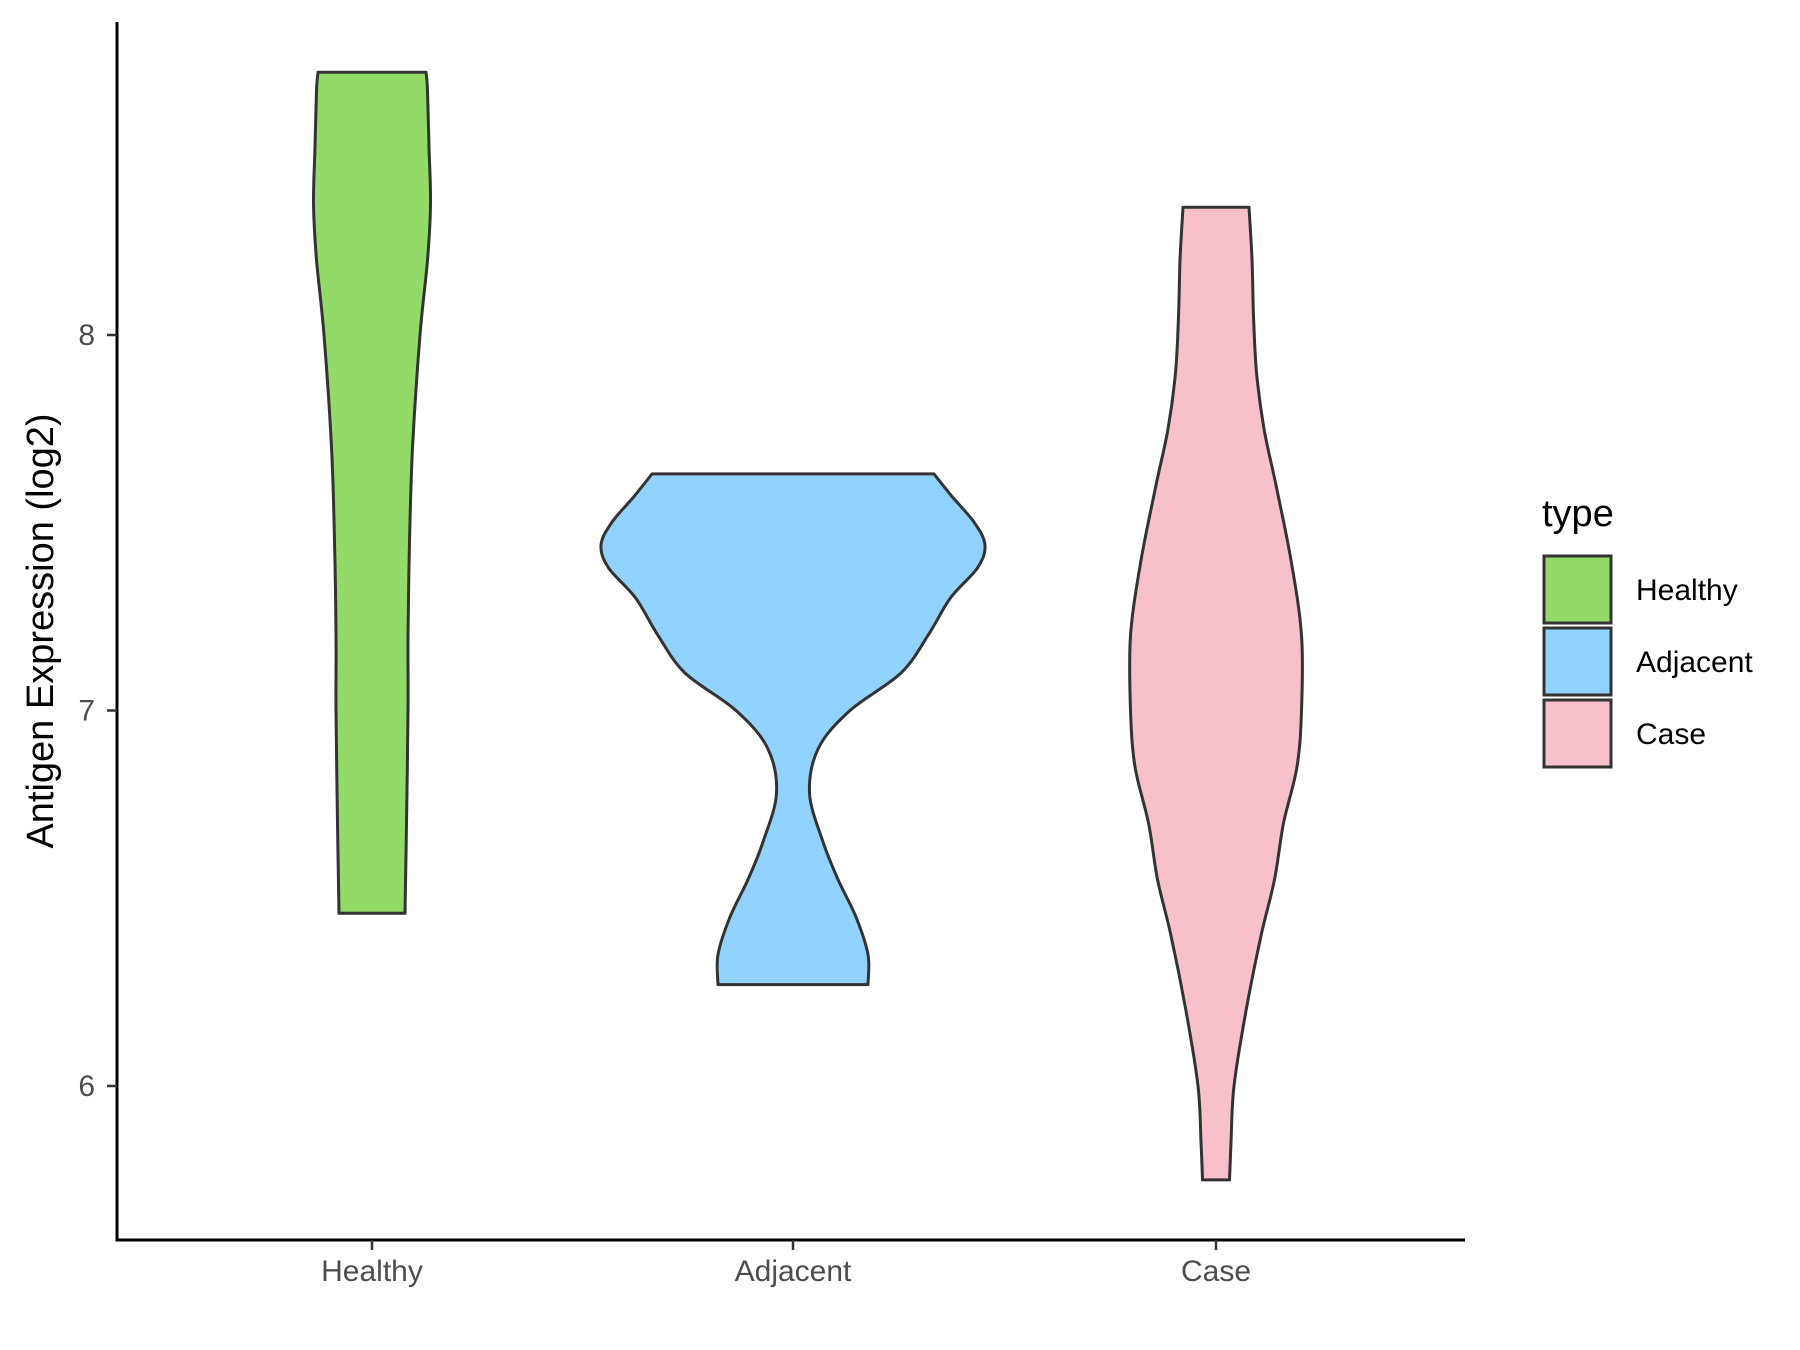 Image resolution: width=1800 pixels, height=1350 pixels. Describe the element at coordinates (86, 711) in the screenshot. I see `y-tick-label: 7` at that location.